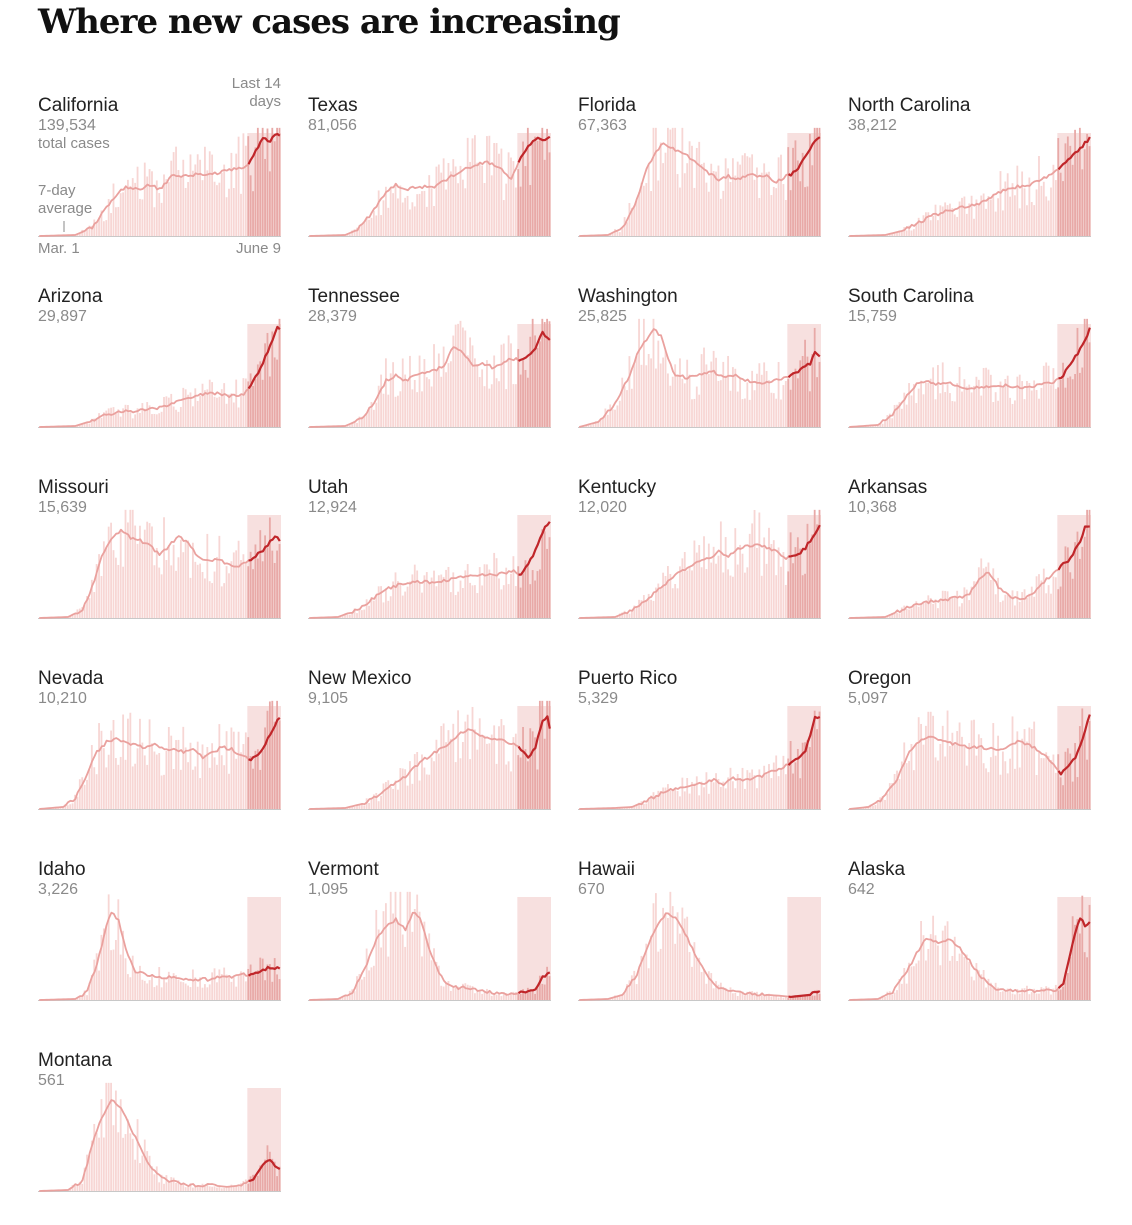 The height and width of the screenshot is (1225, 1132). Describe the element at coordinates (872, 126) in the screenshot. I see `state-total-cases: 38,212` at that location.